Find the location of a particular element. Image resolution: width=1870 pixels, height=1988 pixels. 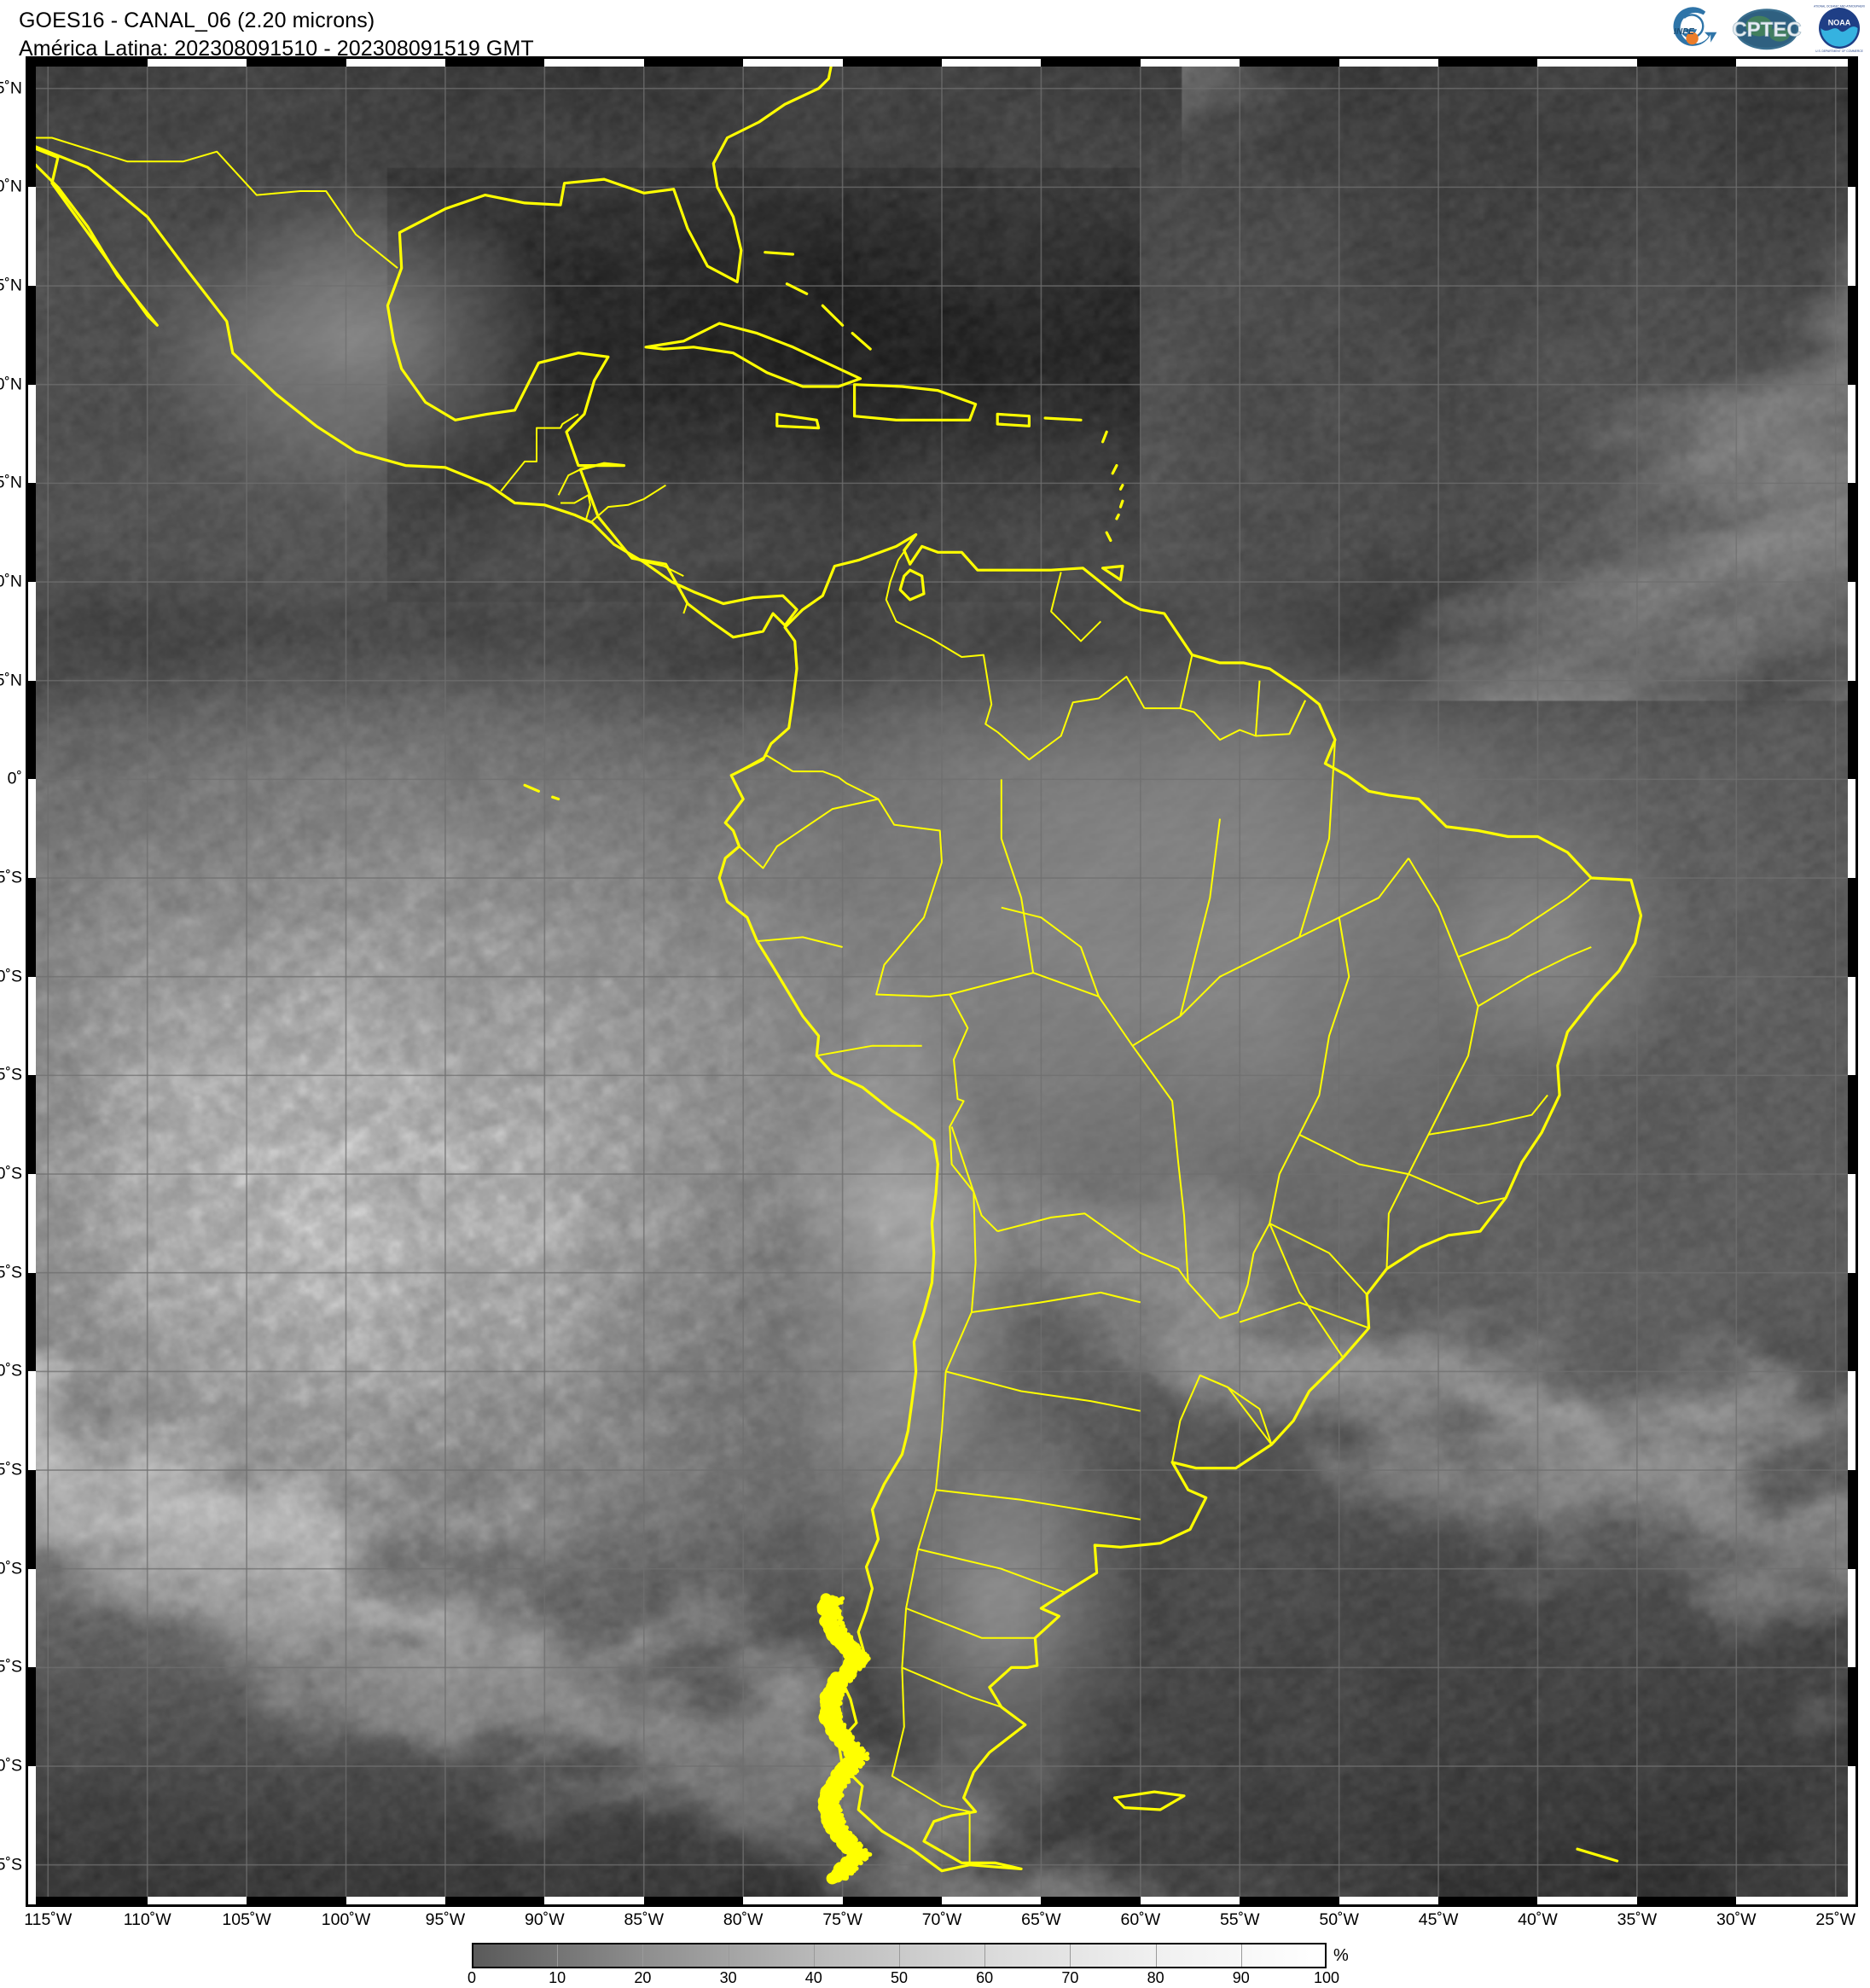

lat-tick-label: 15˚S is located at coordinates (11, 1074).